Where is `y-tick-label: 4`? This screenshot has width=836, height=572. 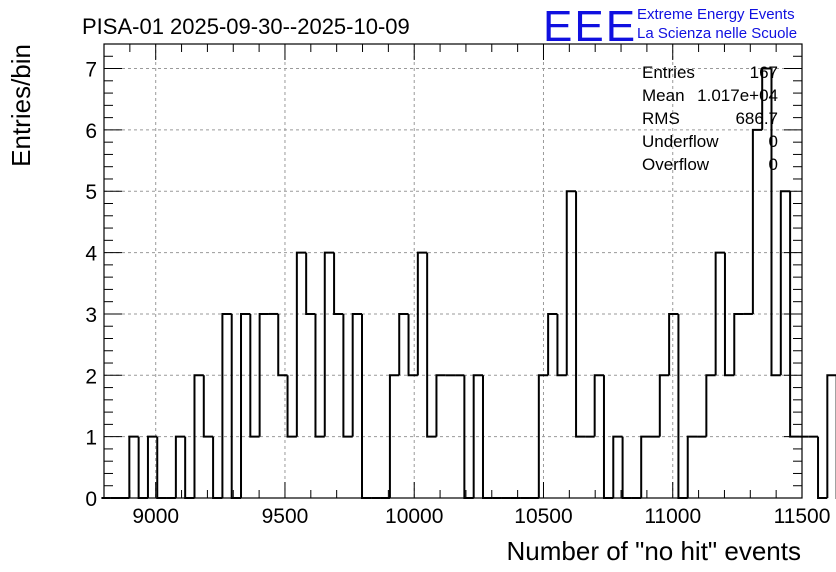 y-tick-label: 4 is located at coordinates (91, 254).